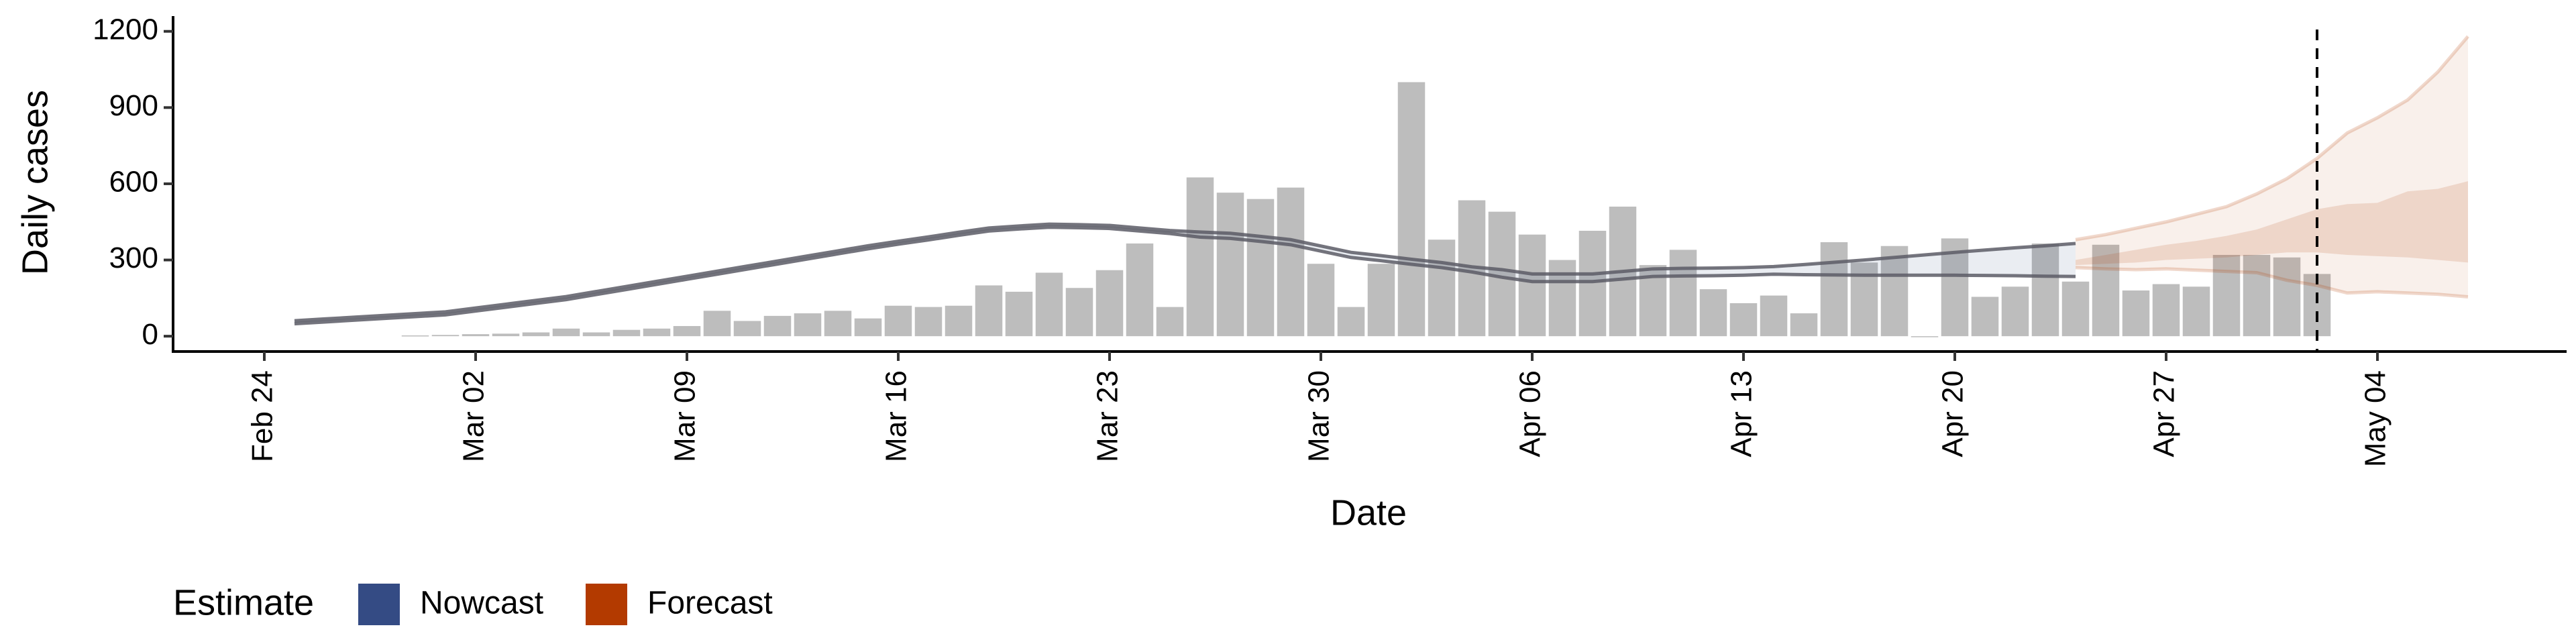 This screenshot has width=2576, height=644. I want to click on x-tick-label: Apr 27, so click(2164, 414).